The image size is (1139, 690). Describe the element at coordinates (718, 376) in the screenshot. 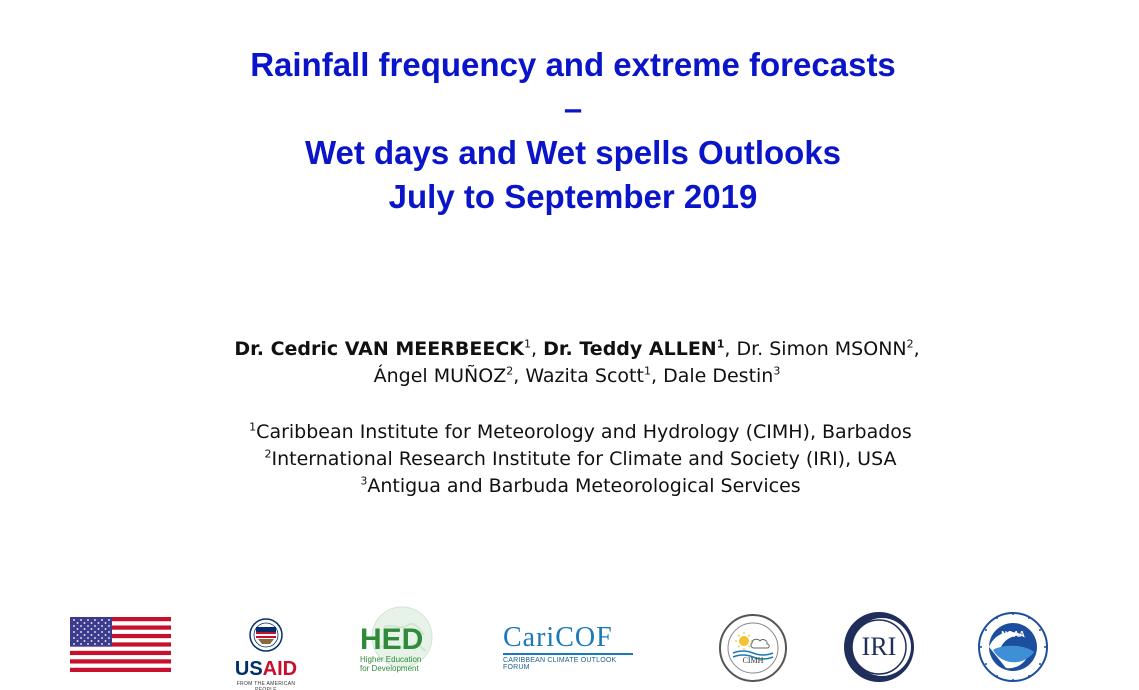

I see `author-destin: Dale Destin` at that location.